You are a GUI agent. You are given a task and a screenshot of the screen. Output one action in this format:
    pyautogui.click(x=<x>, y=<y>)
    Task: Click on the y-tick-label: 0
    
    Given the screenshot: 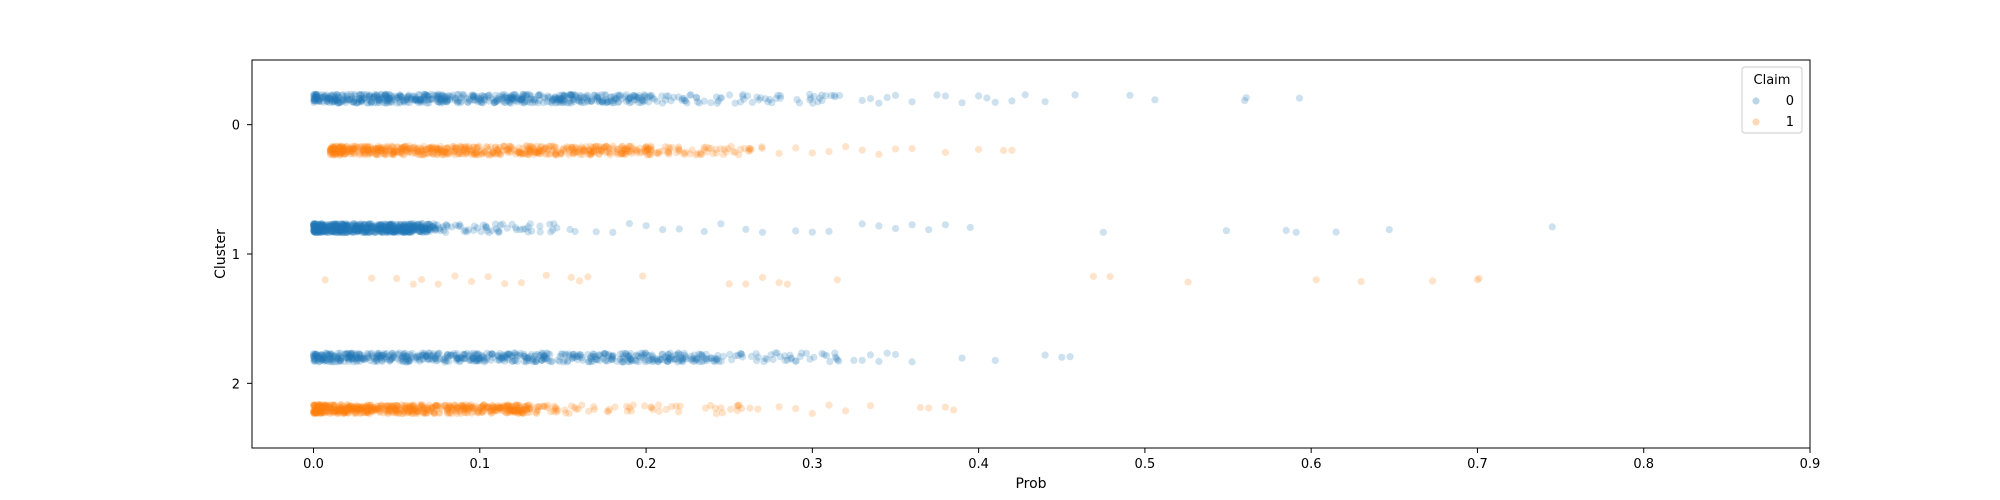 What is the action you would take?
    pyautogui.click(x=236, y=126)
    